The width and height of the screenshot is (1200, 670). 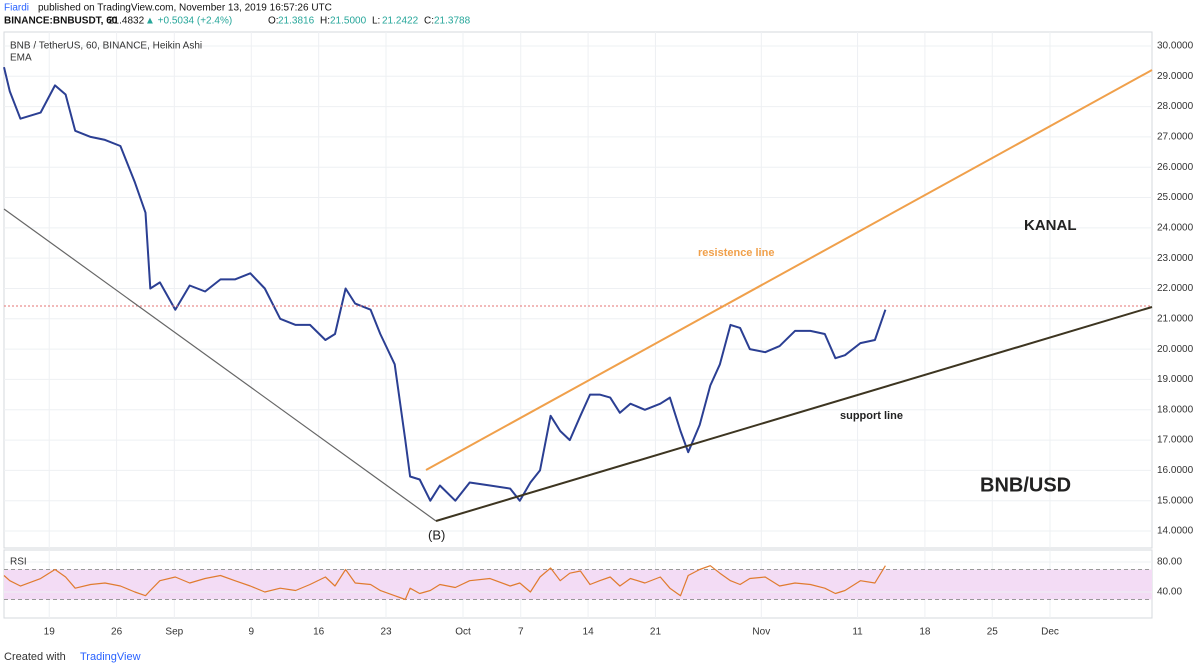 I want to click on x-tick-label: 23, so click(x=386, y=632).